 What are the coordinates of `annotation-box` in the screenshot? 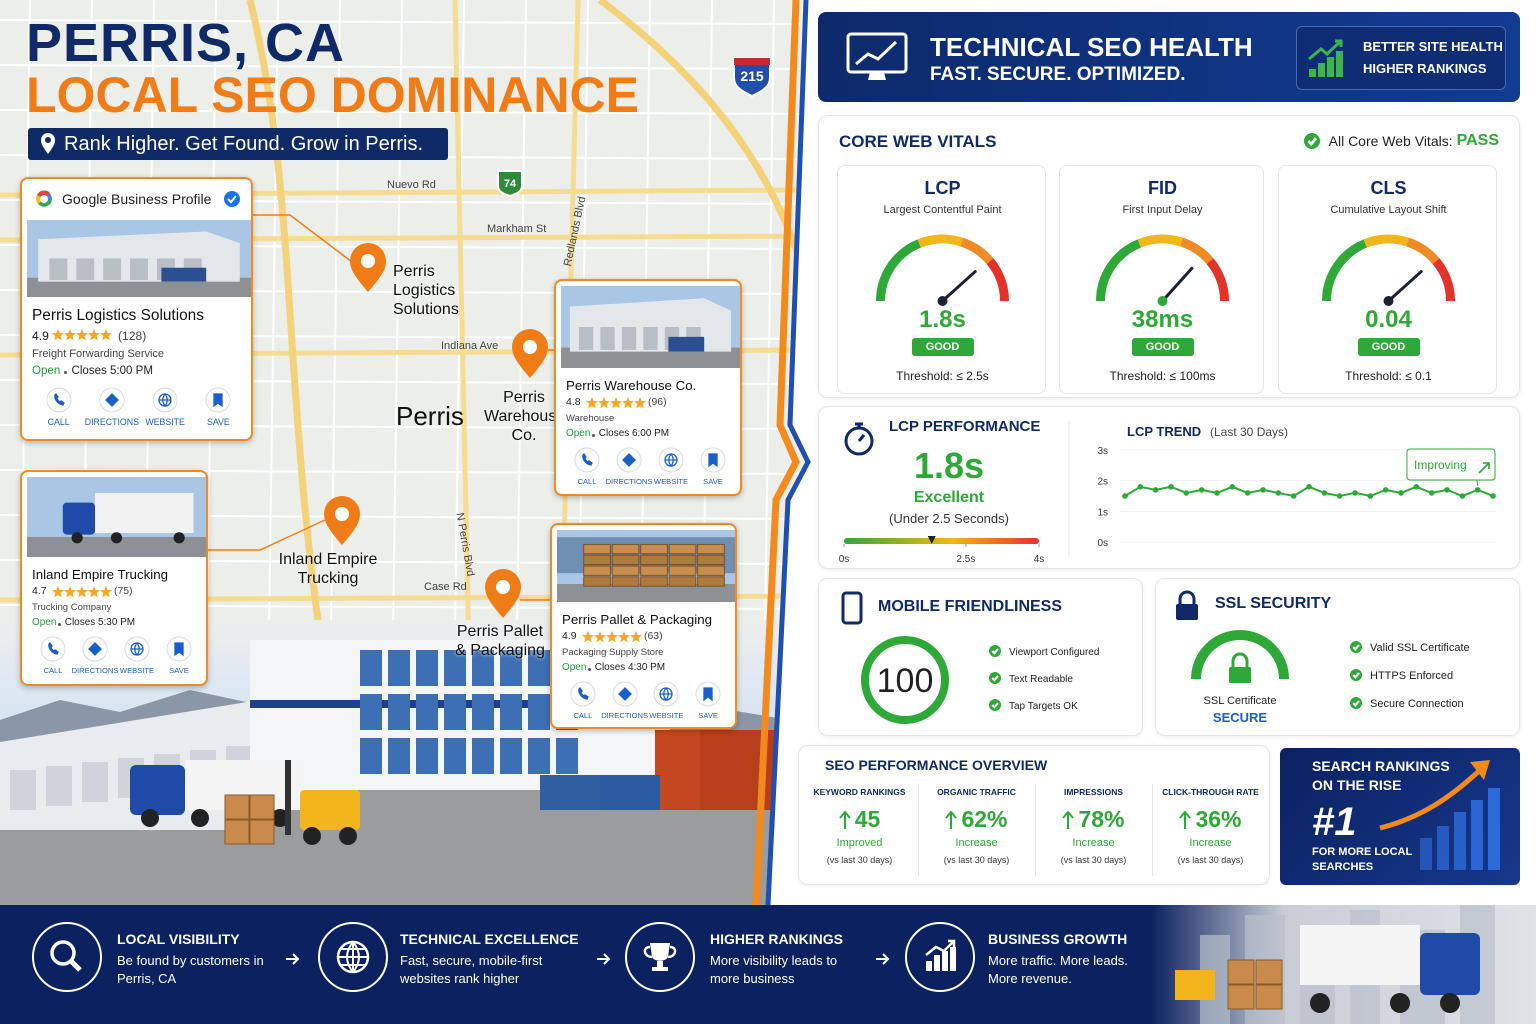 It's located at (1451, 464).